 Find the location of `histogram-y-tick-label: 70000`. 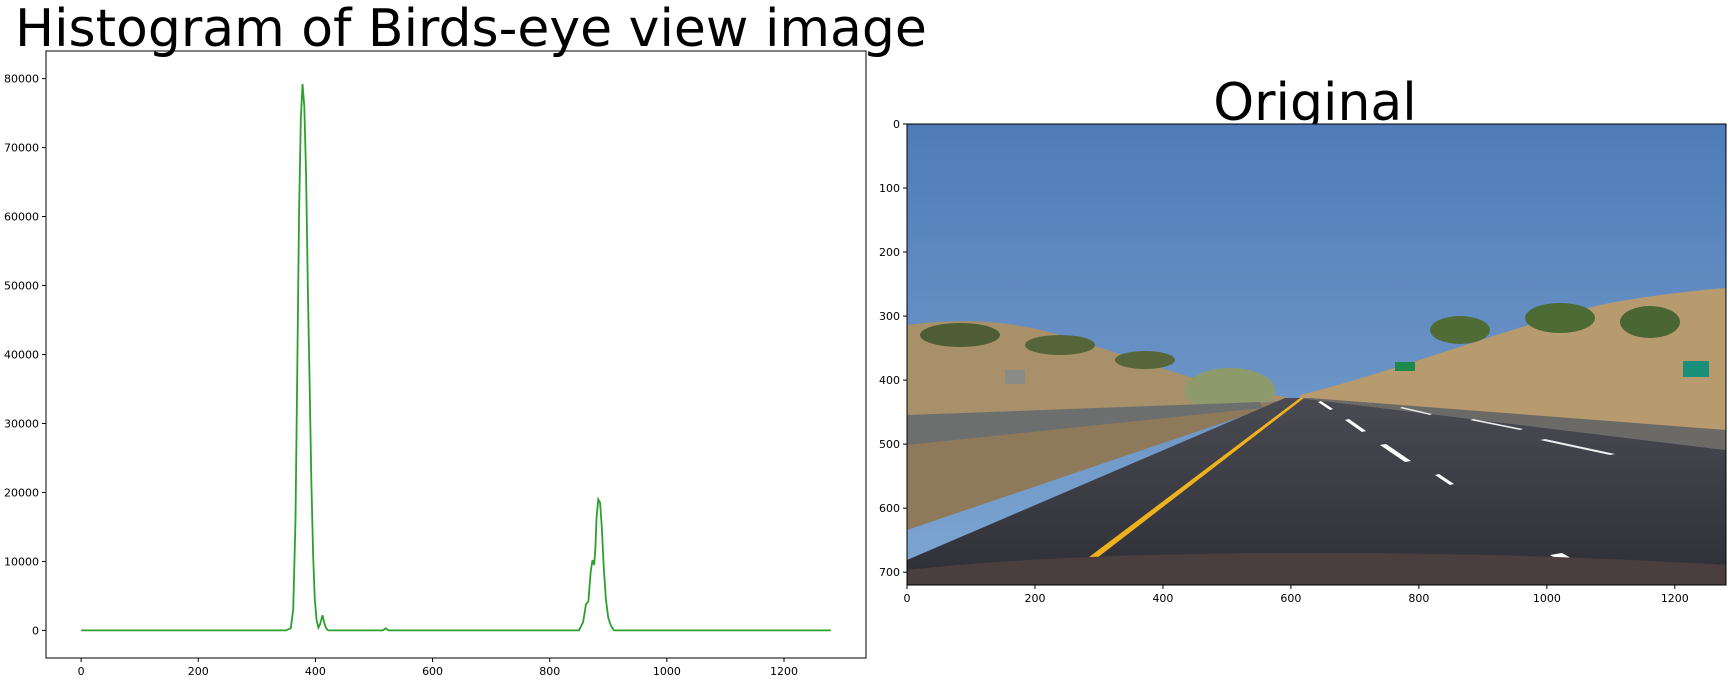

histogram-y-tick-label: 70000 is located at coordinates (21, 148).